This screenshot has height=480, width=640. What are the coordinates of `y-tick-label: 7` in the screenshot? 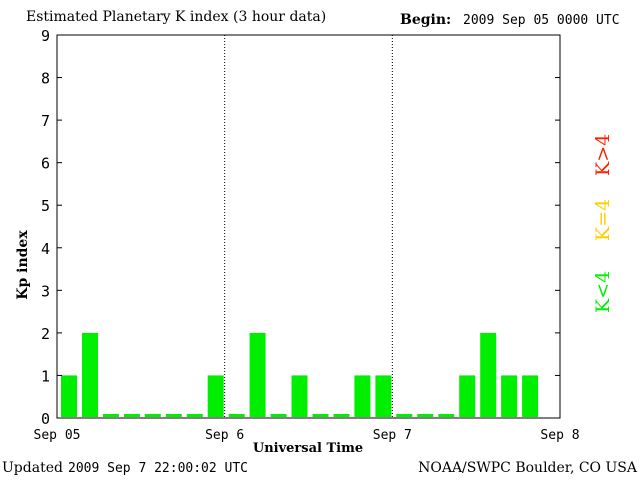 It's located at (45, 121).